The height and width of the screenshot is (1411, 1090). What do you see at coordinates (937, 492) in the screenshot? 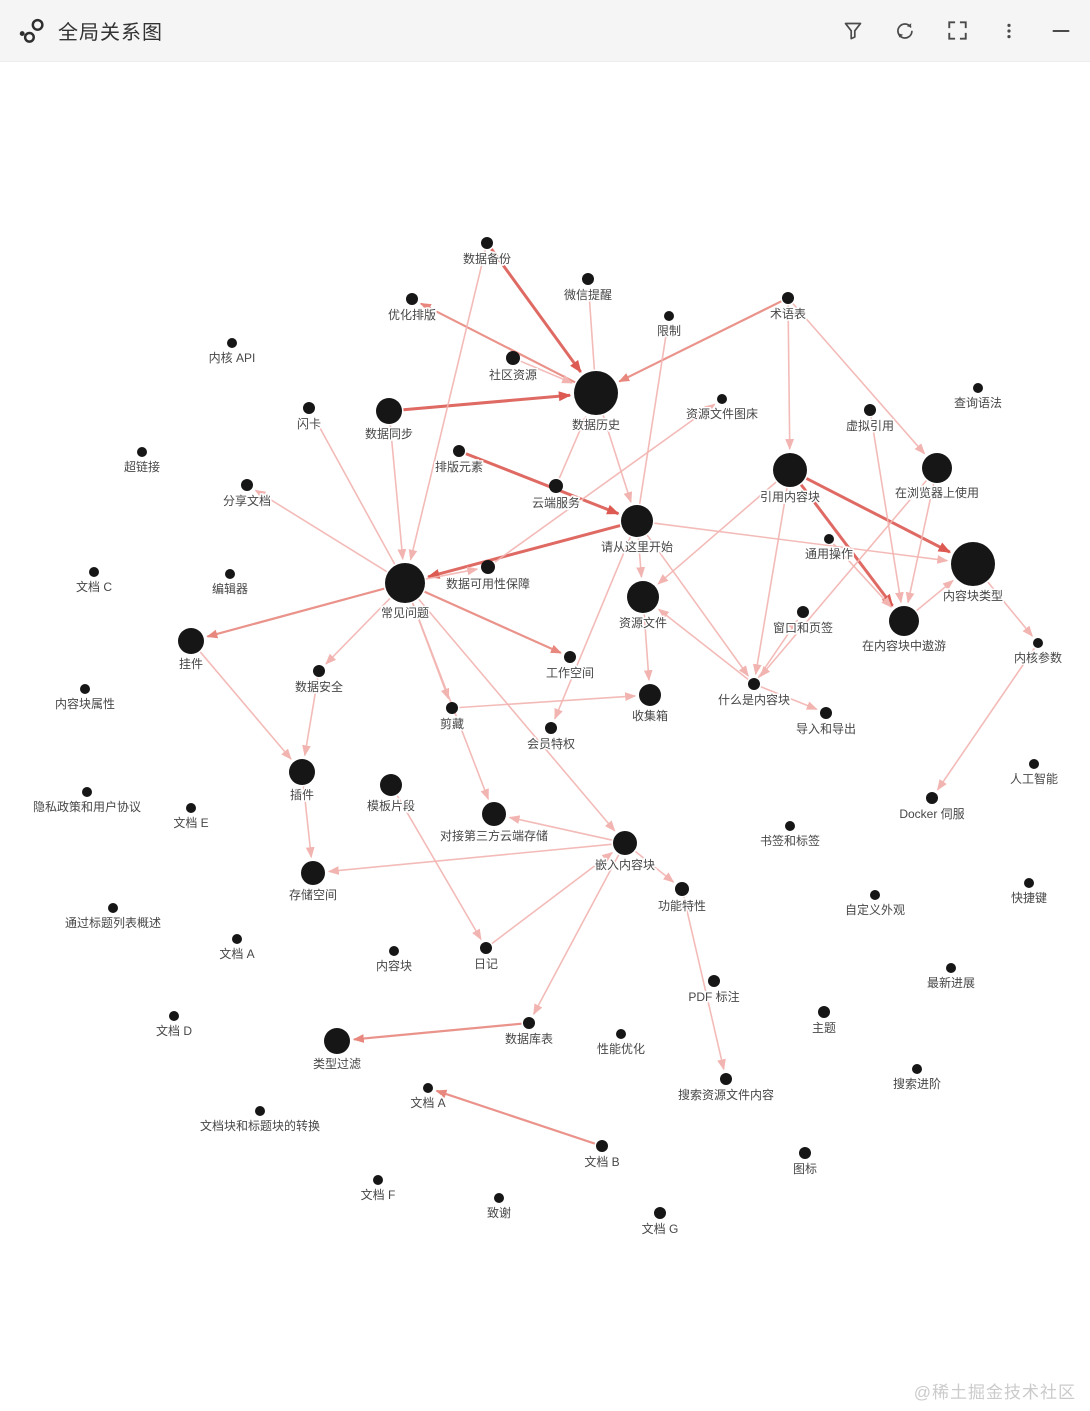
I see `graph-node-label: 在浏览器上使用` at bounding box center [937, 492].